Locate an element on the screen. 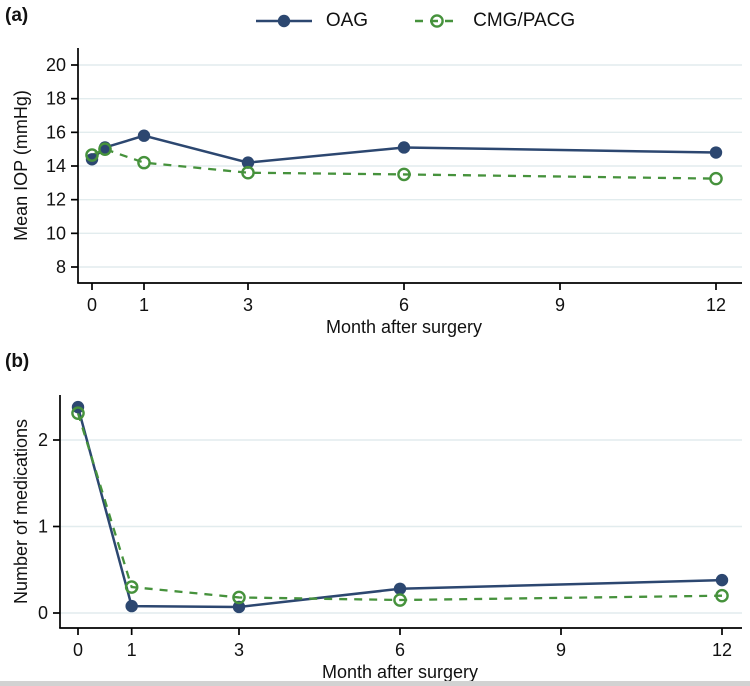 Image resolution: width=750 pixels, height=686 pixels. legend: OAG CMG/PACG is located at coordinates (415, 21).